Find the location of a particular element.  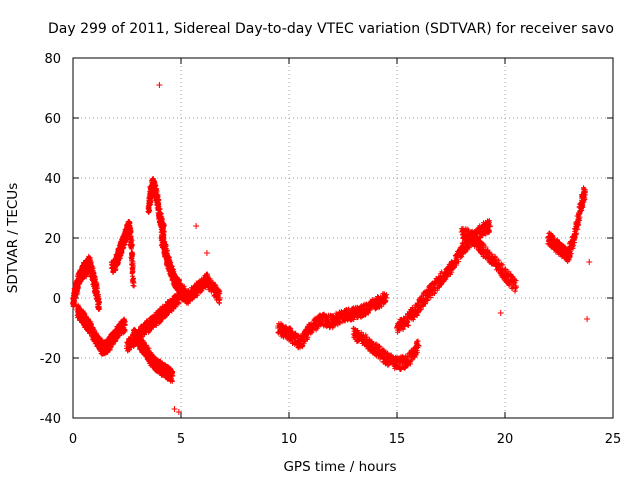

y-tick-label: -20 is located at coordinates (50, 359).